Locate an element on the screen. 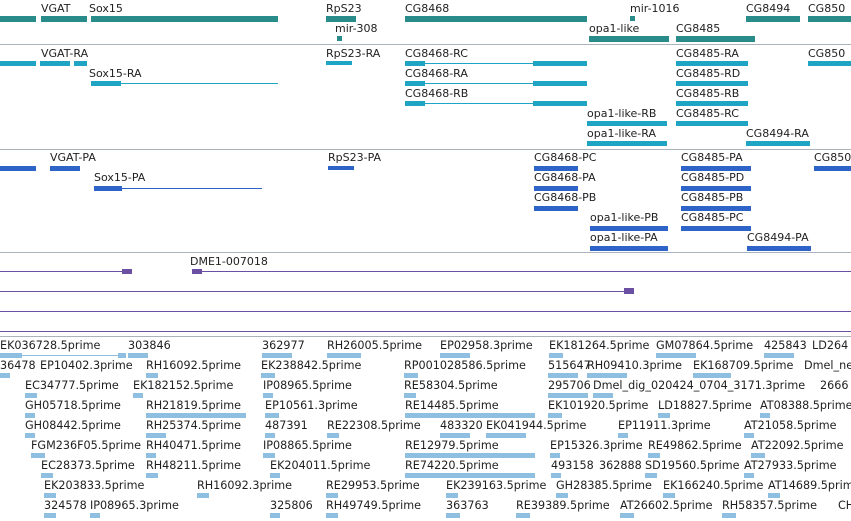 Image resolution: width=851 pixels, height=521 pixels. transcript-label-cg850: CG850 is located at coordinates (827, 53).